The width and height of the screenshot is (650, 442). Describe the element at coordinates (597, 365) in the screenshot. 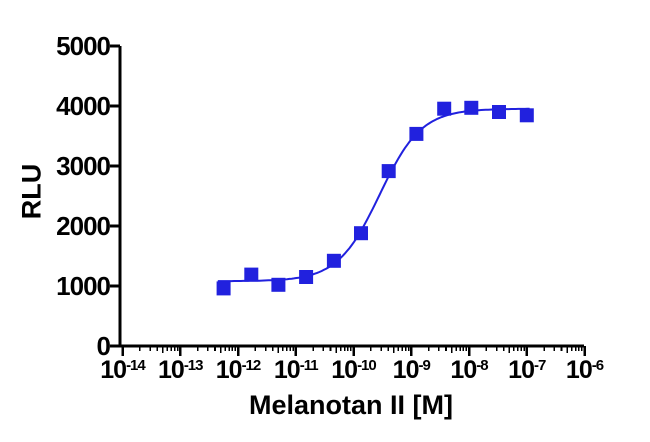

I see `x-tick-exponent: -6` at that location.